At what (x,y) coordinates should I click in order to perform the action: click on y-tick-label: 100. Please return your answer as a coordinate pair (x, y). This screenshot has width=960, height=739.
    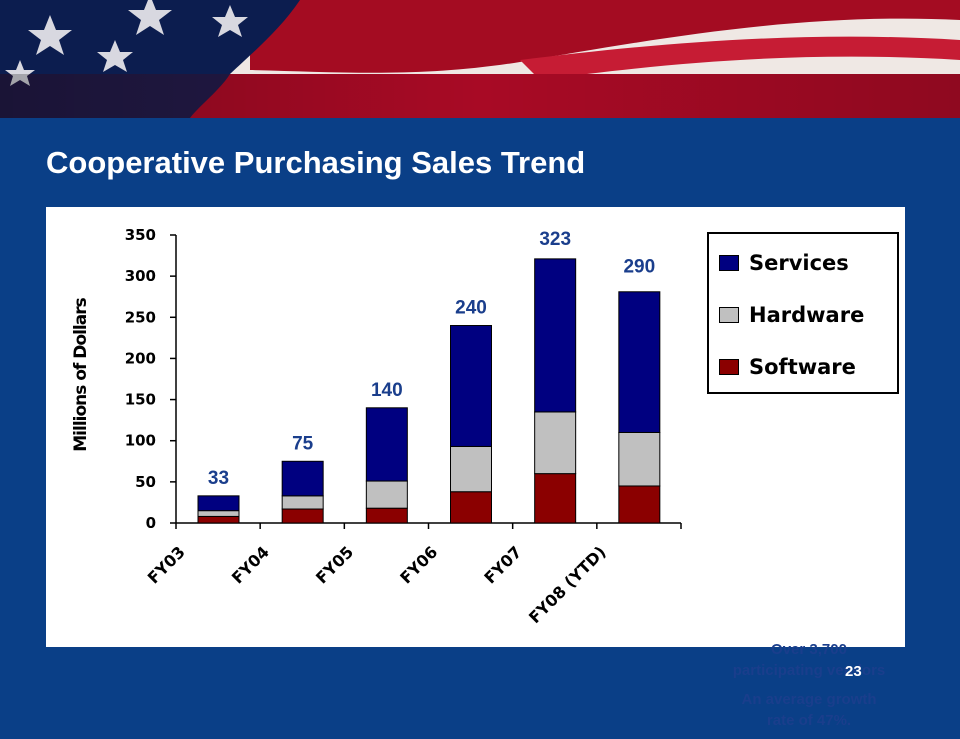
    Looking at the image, I should click on (140, 441).